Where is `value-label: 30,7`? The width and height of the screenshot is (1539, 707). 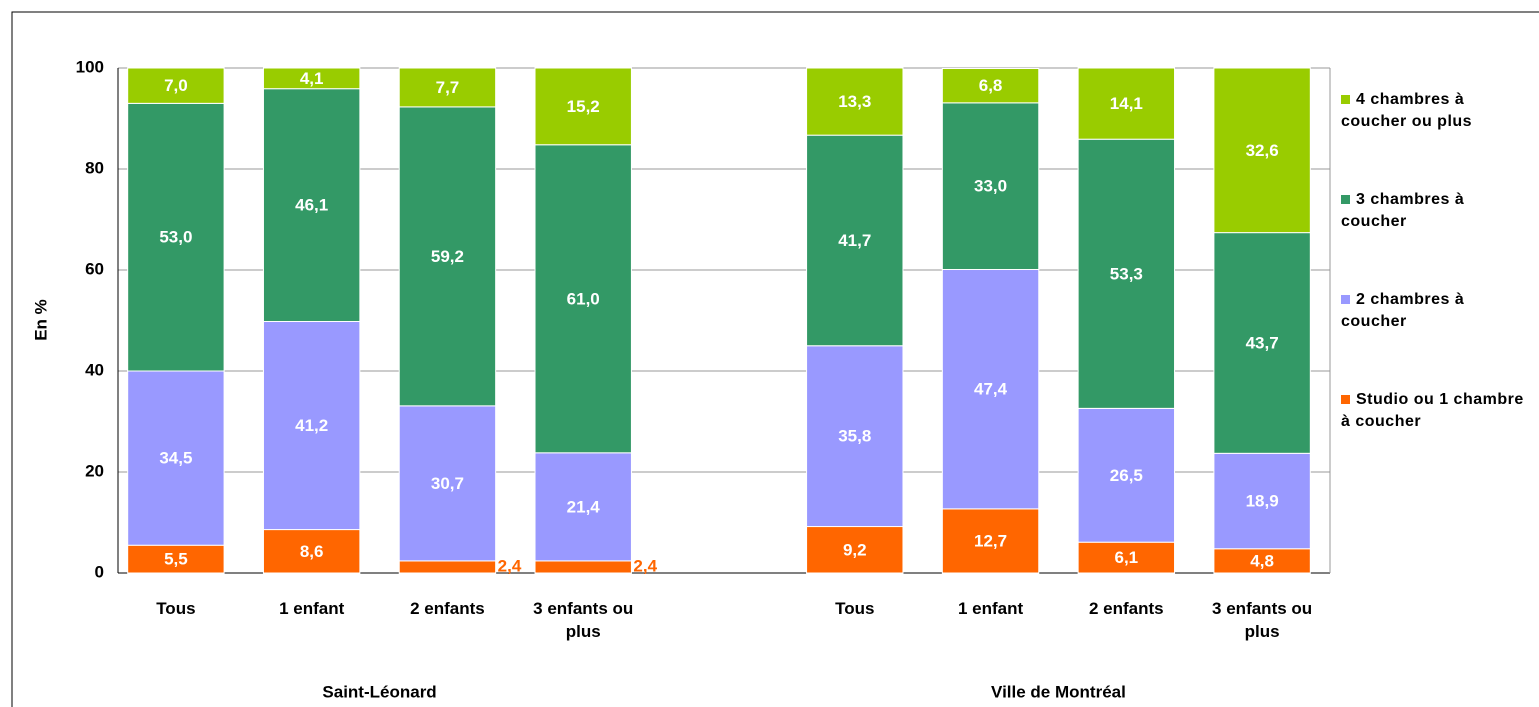 value-label: 30,7 is located at coordinates (447, 483).